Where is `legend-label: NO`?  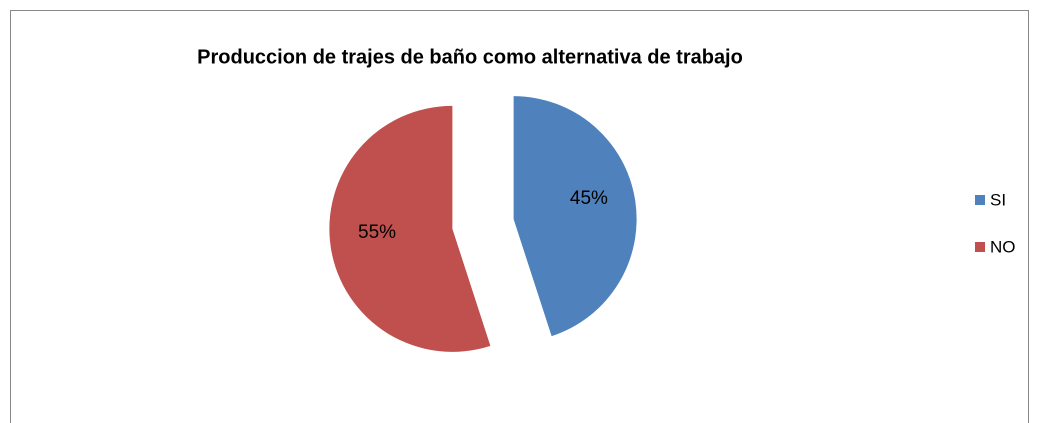
legend-label: NO is located at coordinates (1003, 246).